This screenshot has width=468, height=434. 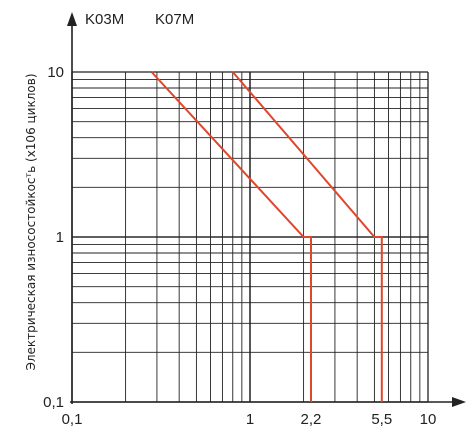 I want to click on y-tick-label: 0,1, so click(x=53, y=402).